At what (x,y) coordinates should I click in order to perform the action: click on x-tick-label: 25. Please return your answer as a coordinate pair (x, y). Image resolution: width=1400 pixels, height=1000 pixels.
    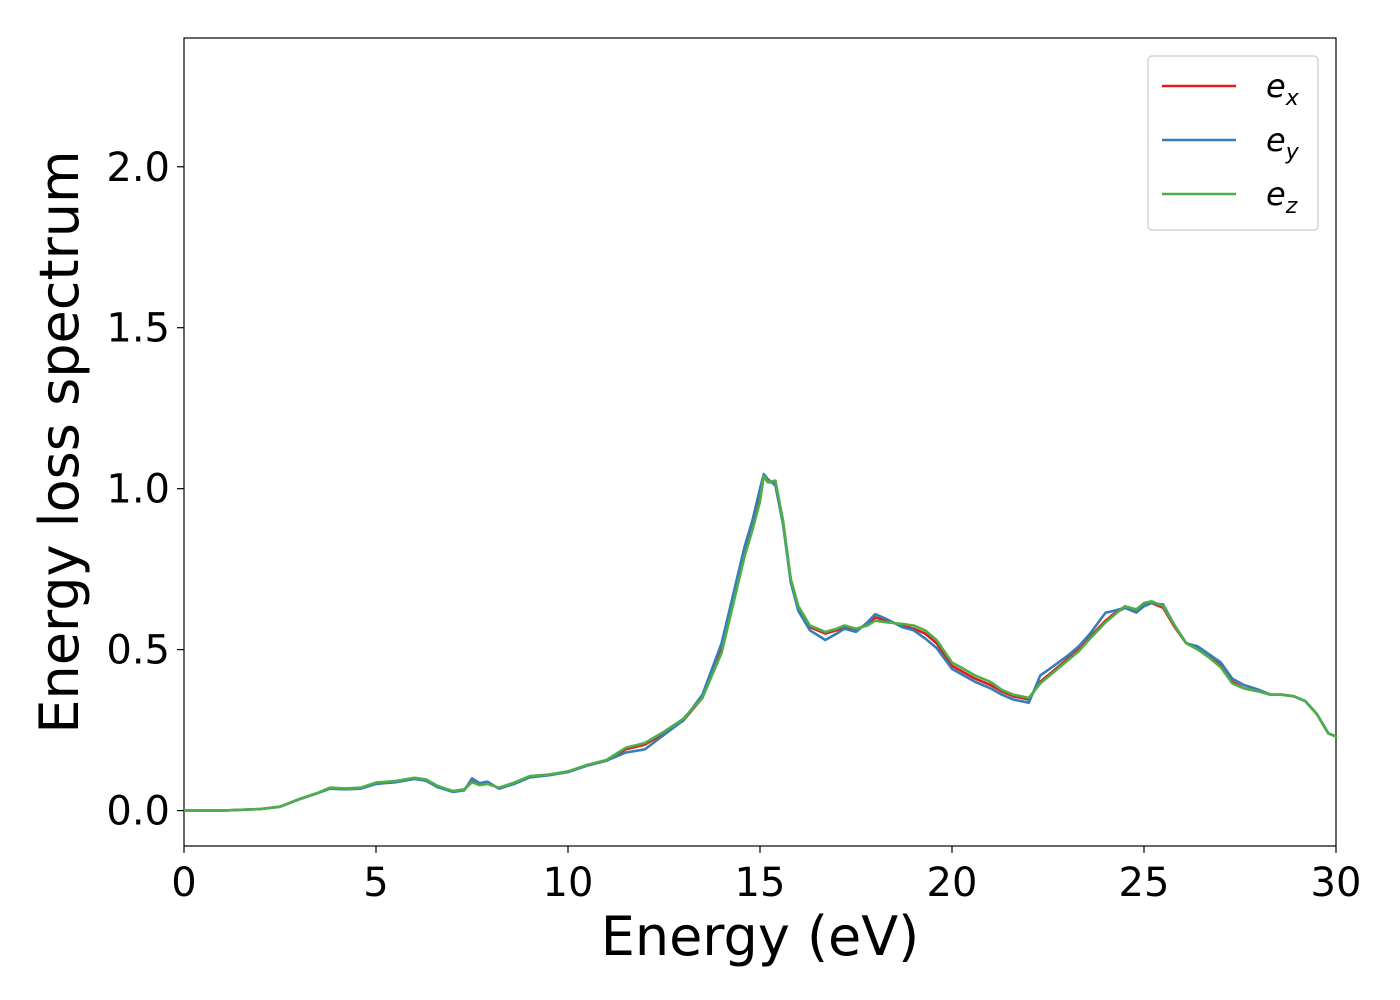
    Looking at the image, I should click on (1144, 883).